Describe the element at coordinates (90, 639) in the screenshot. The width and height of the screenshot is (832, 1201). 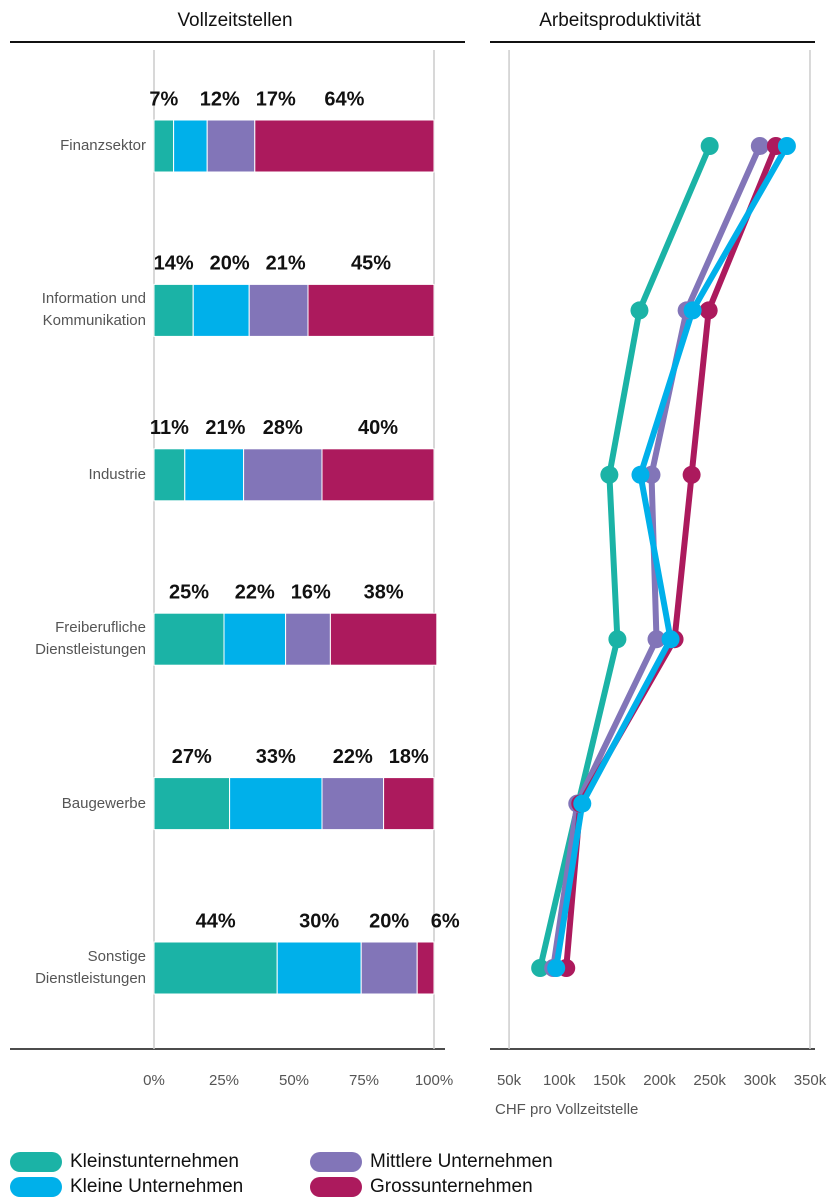
I see `category-label: Freiberufliche Dienstleistungen` at that location.